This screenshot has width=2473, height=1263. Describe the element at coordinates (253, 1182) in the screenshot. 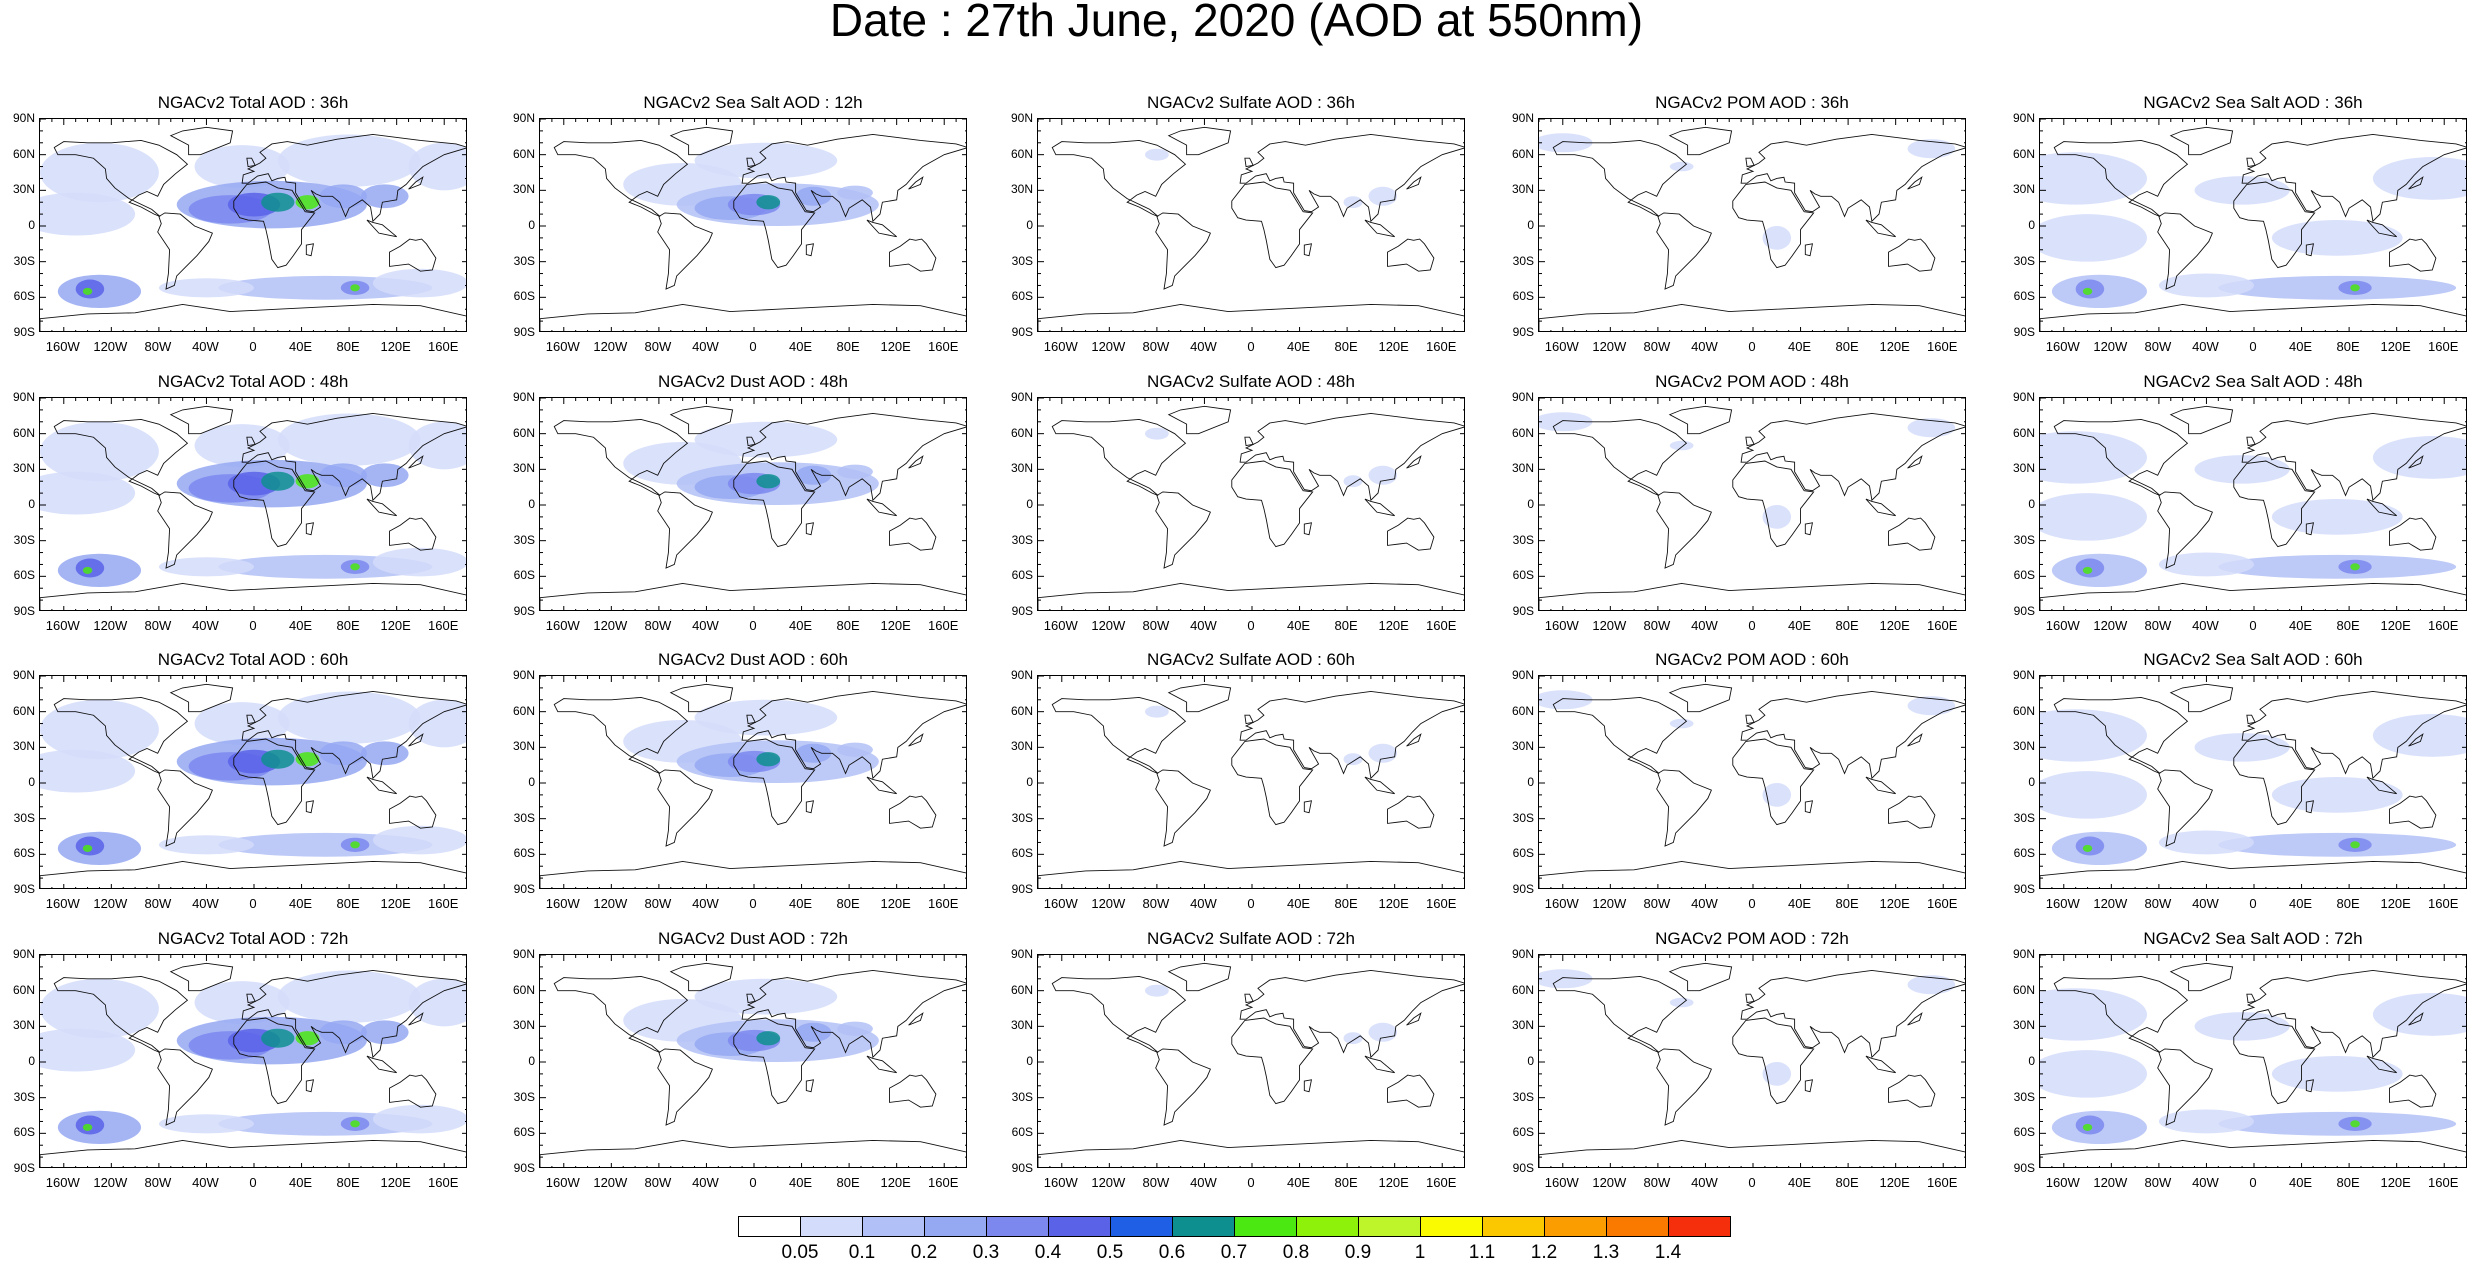

I see `lon-label: 0` at that location.